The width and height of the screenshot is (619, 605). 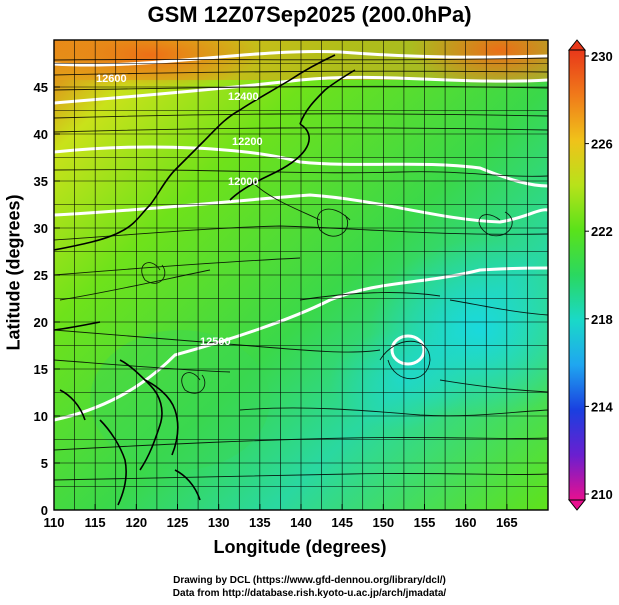 I want to click on y-tick-label: 15, so click(x=41, y=369).